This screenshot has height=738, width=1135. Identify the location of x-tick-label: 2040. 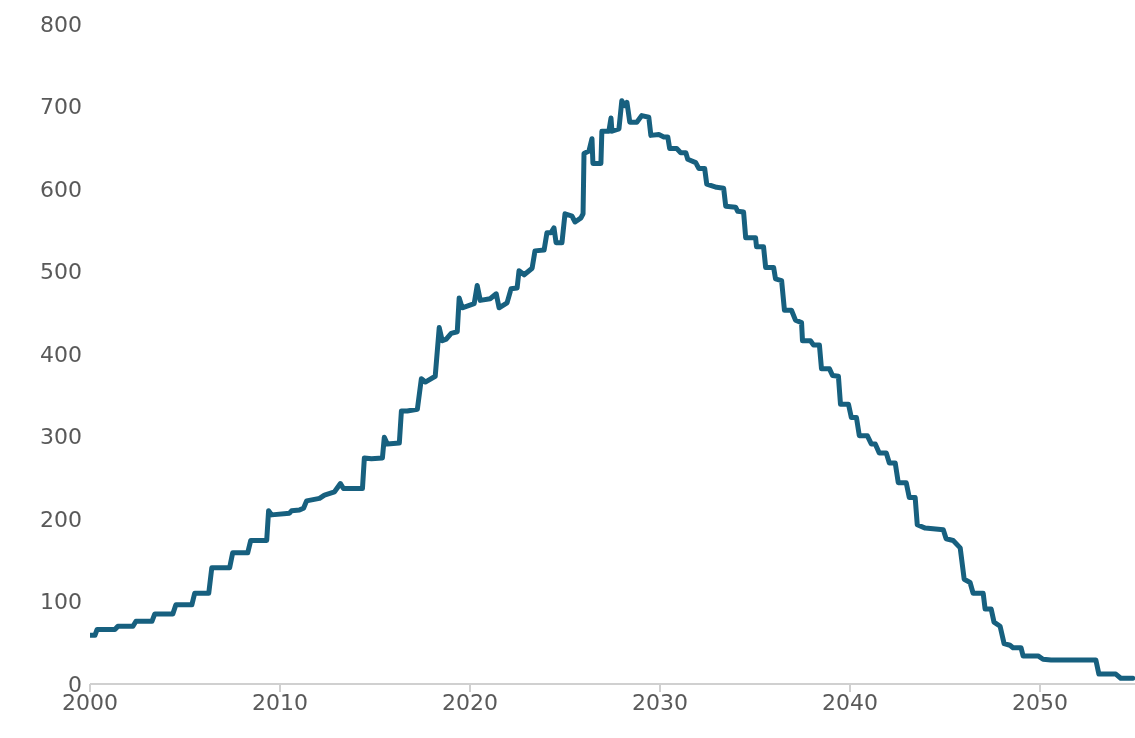
(850, 702).